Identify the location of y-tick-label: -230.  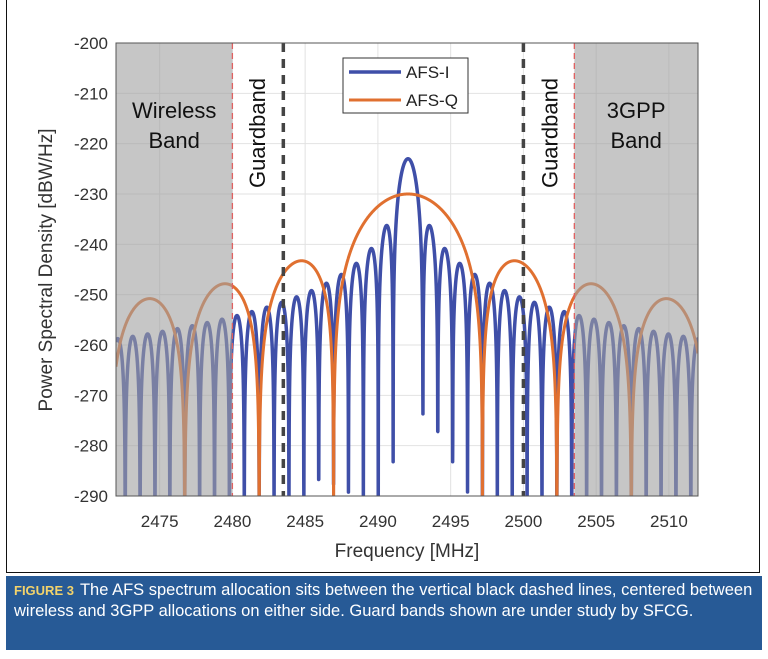
(91, 194).